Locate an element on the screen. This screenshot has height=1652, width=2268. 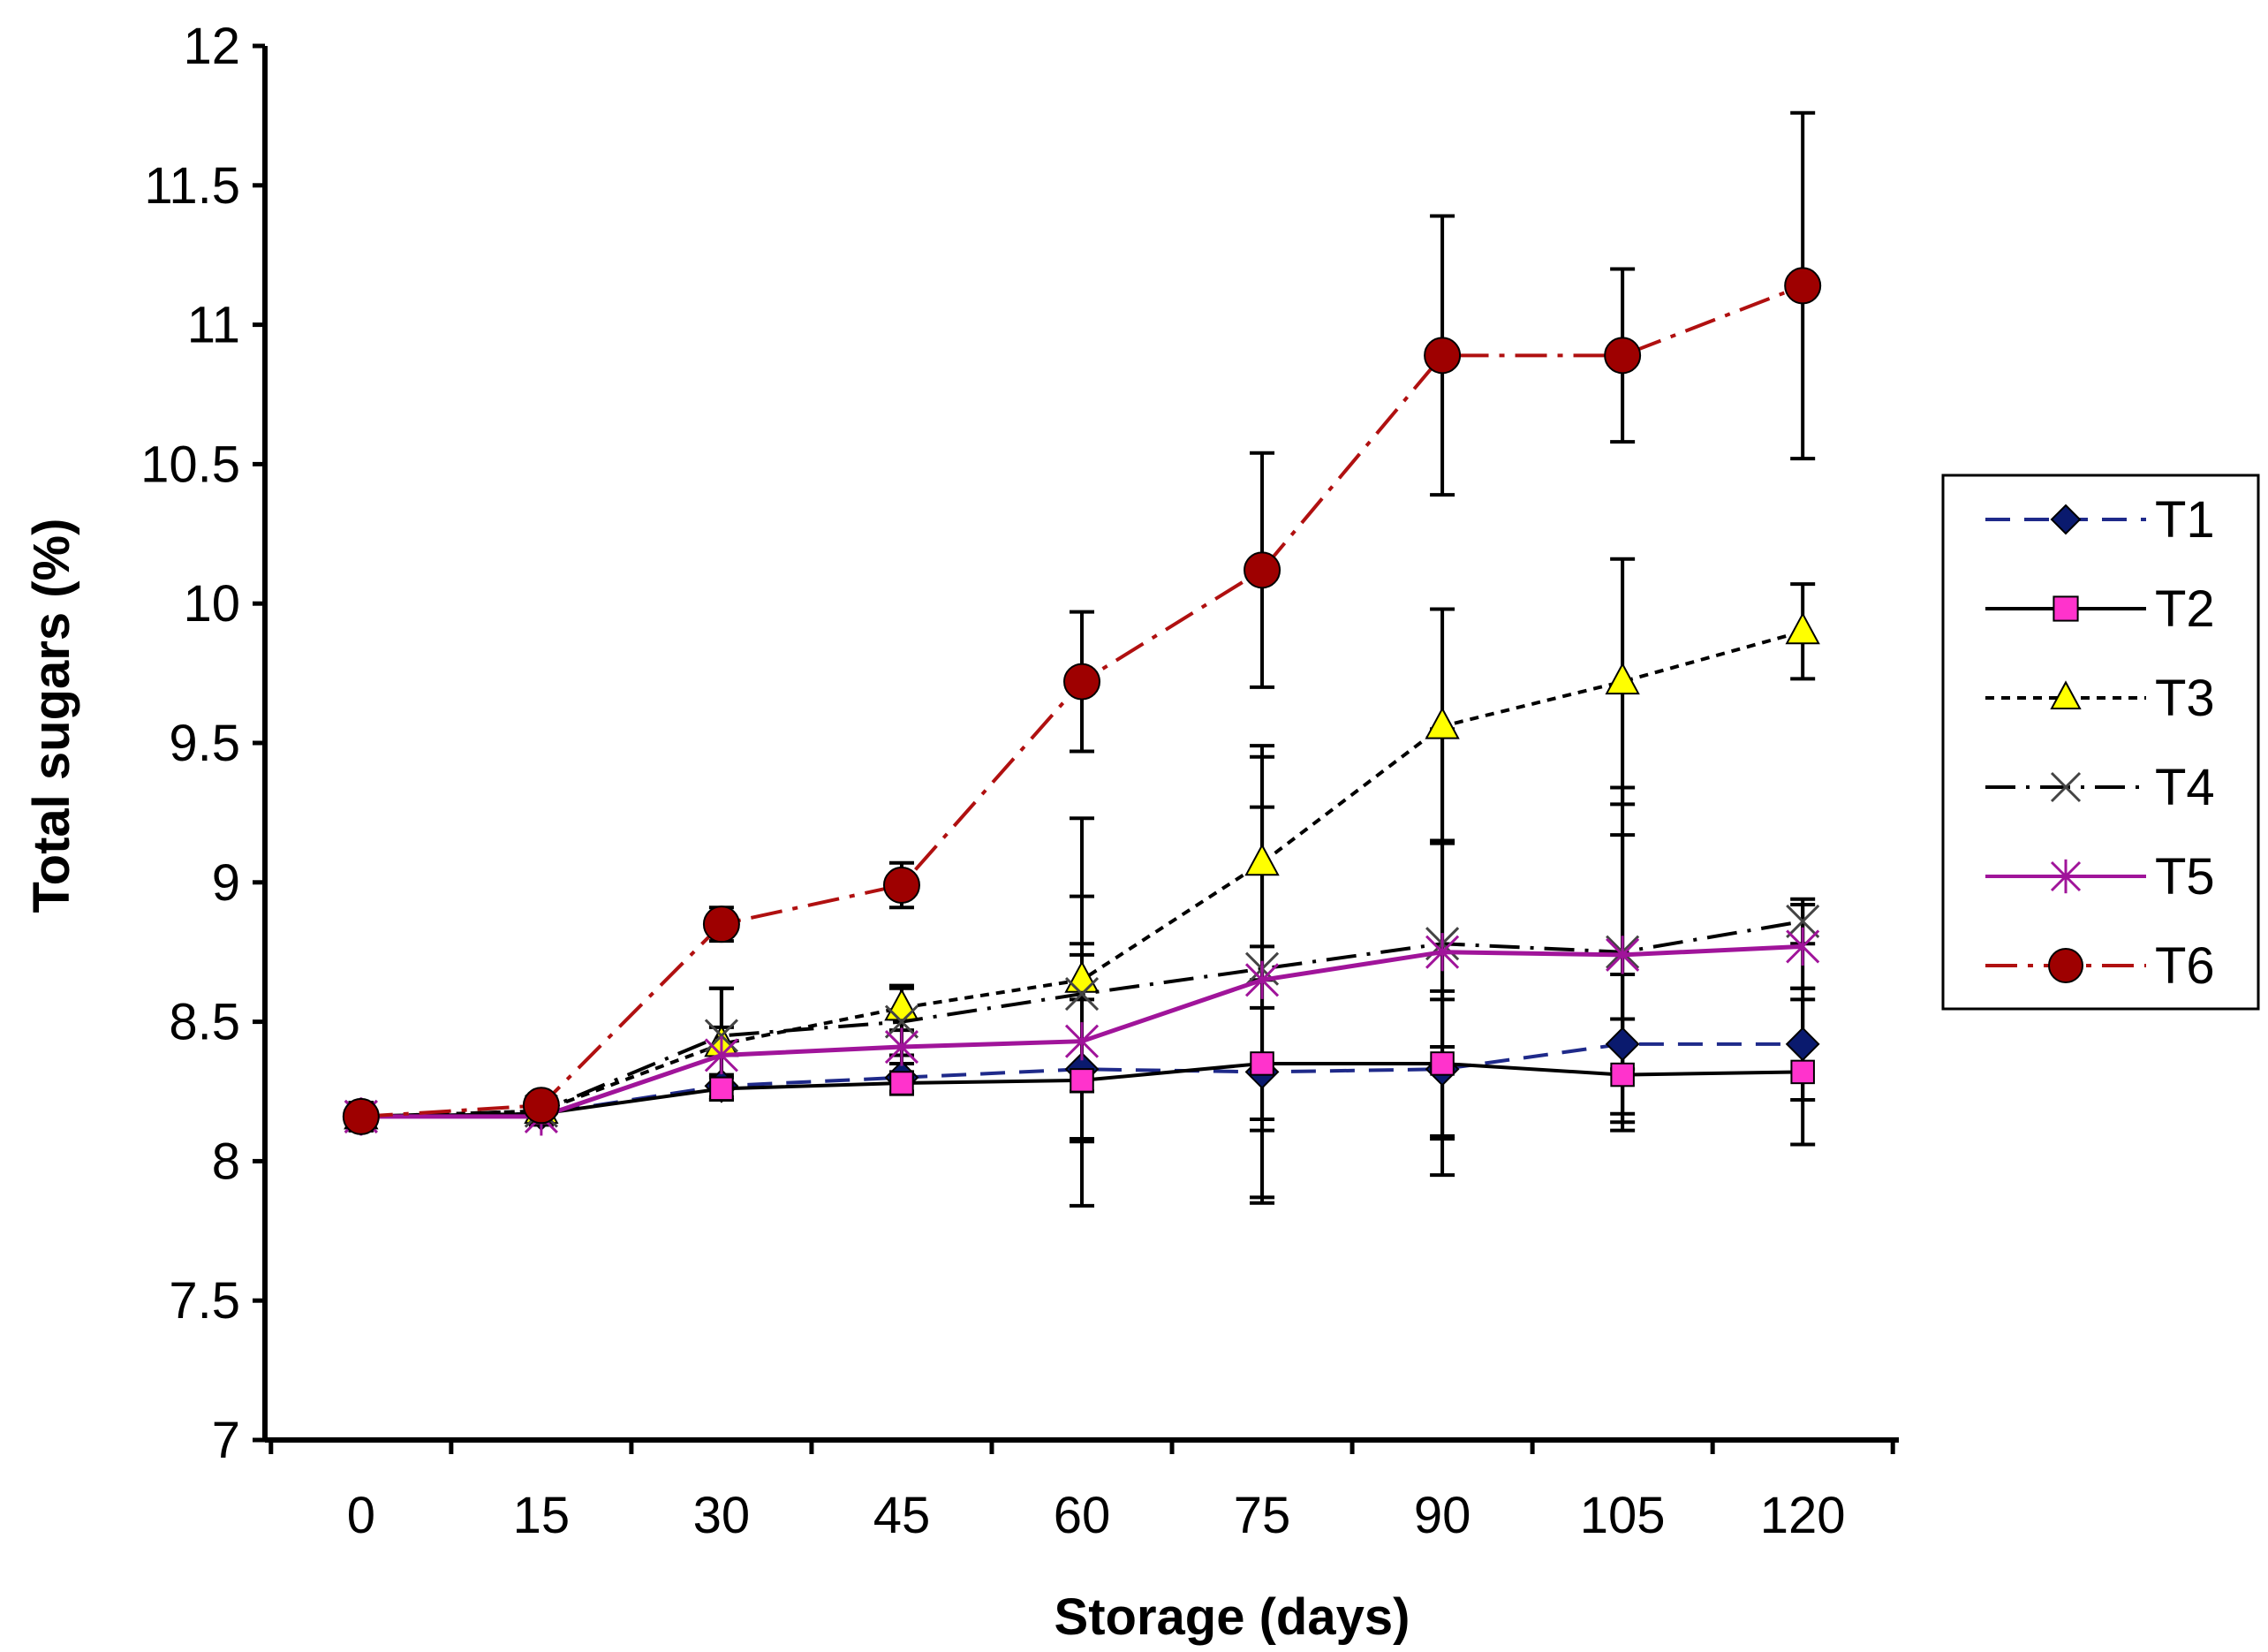
legend-label: T4 is located at coordinates (2185, 787).